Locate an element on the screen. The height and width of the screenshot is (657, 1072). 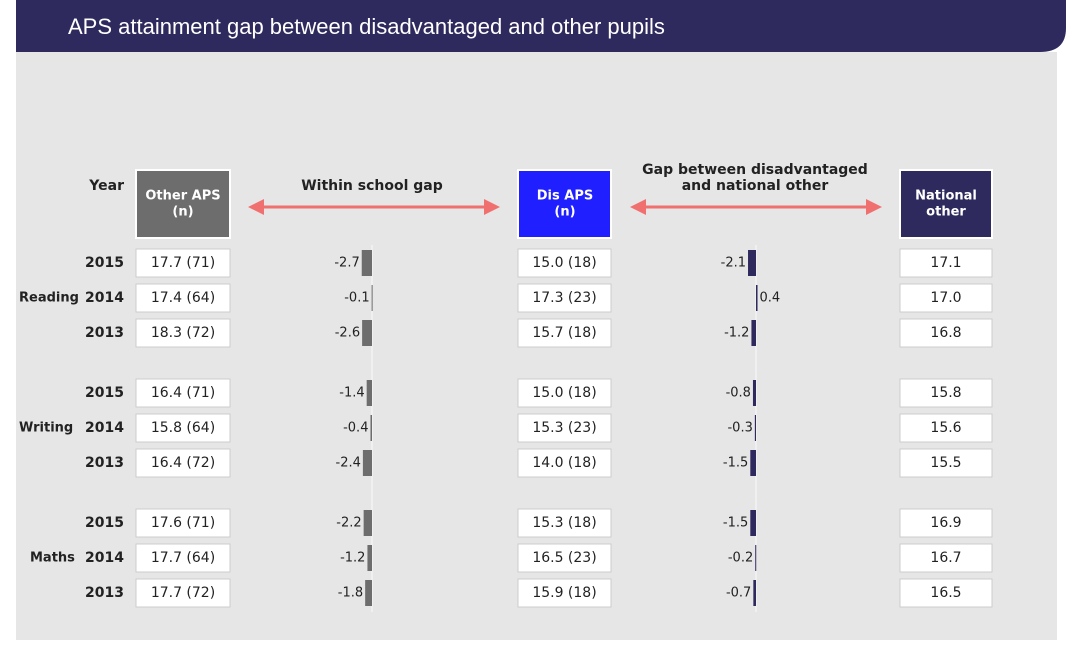
col-header: other is located at coordinates (946, 212).